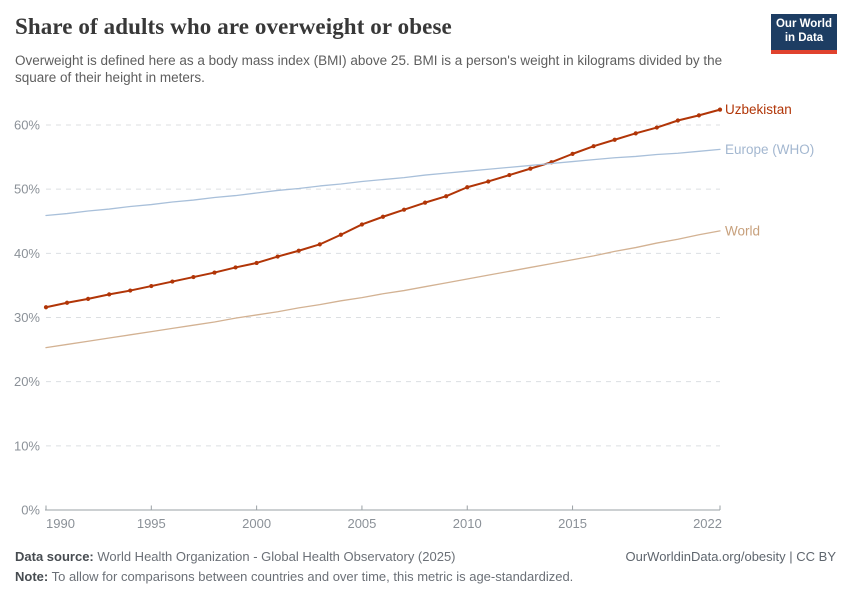  What do you see at coordinates (151, 523) in the screenshot?
I see `x-tick-label: 1995` at bounding box center [151, 523].